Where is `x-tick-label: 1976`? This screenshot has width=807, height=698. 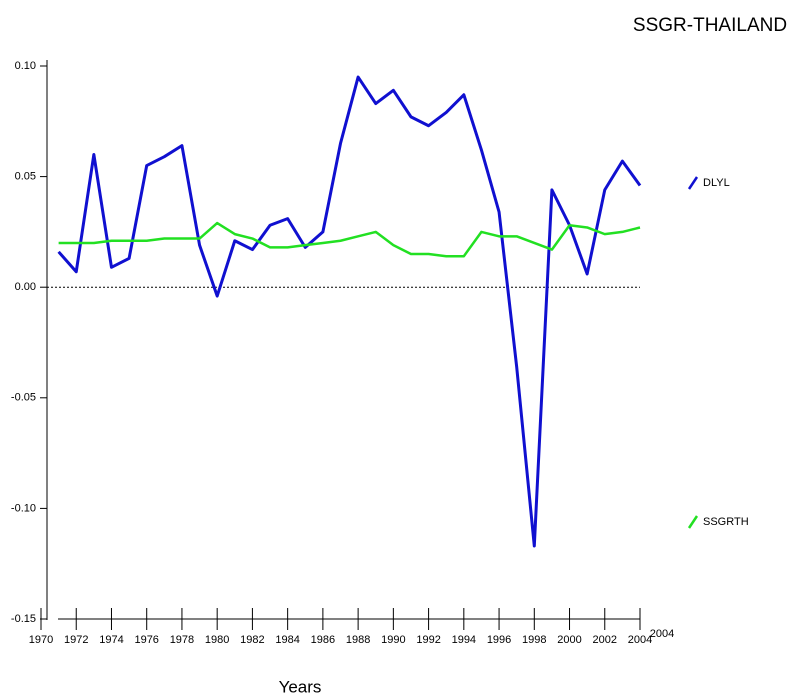 x-tick-label: 1976 is located at coordinates (146, 640).